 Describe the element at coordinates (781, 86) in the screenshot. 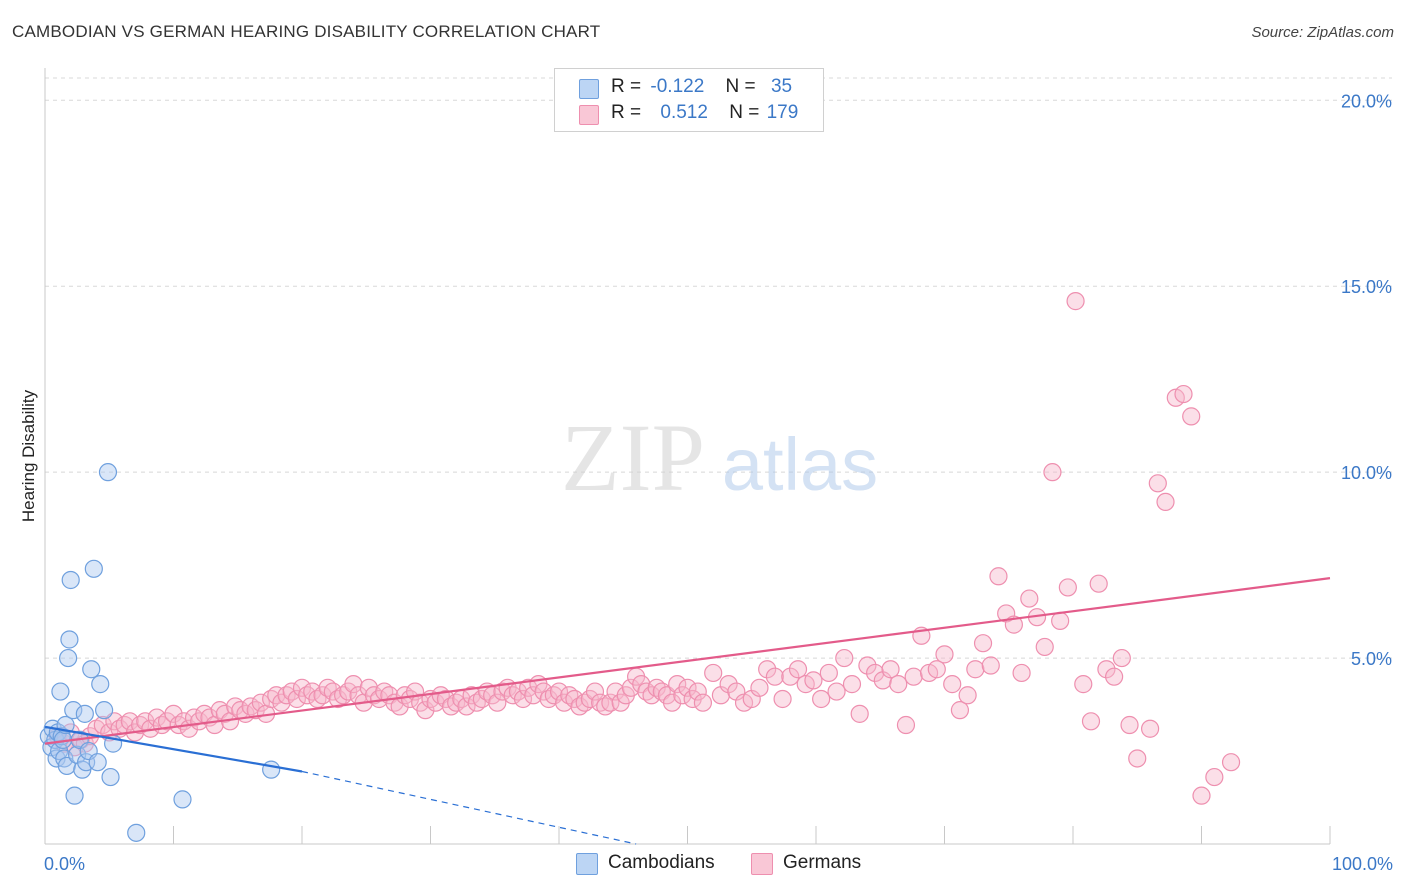

I see `legend-n-value: 35` at that location.